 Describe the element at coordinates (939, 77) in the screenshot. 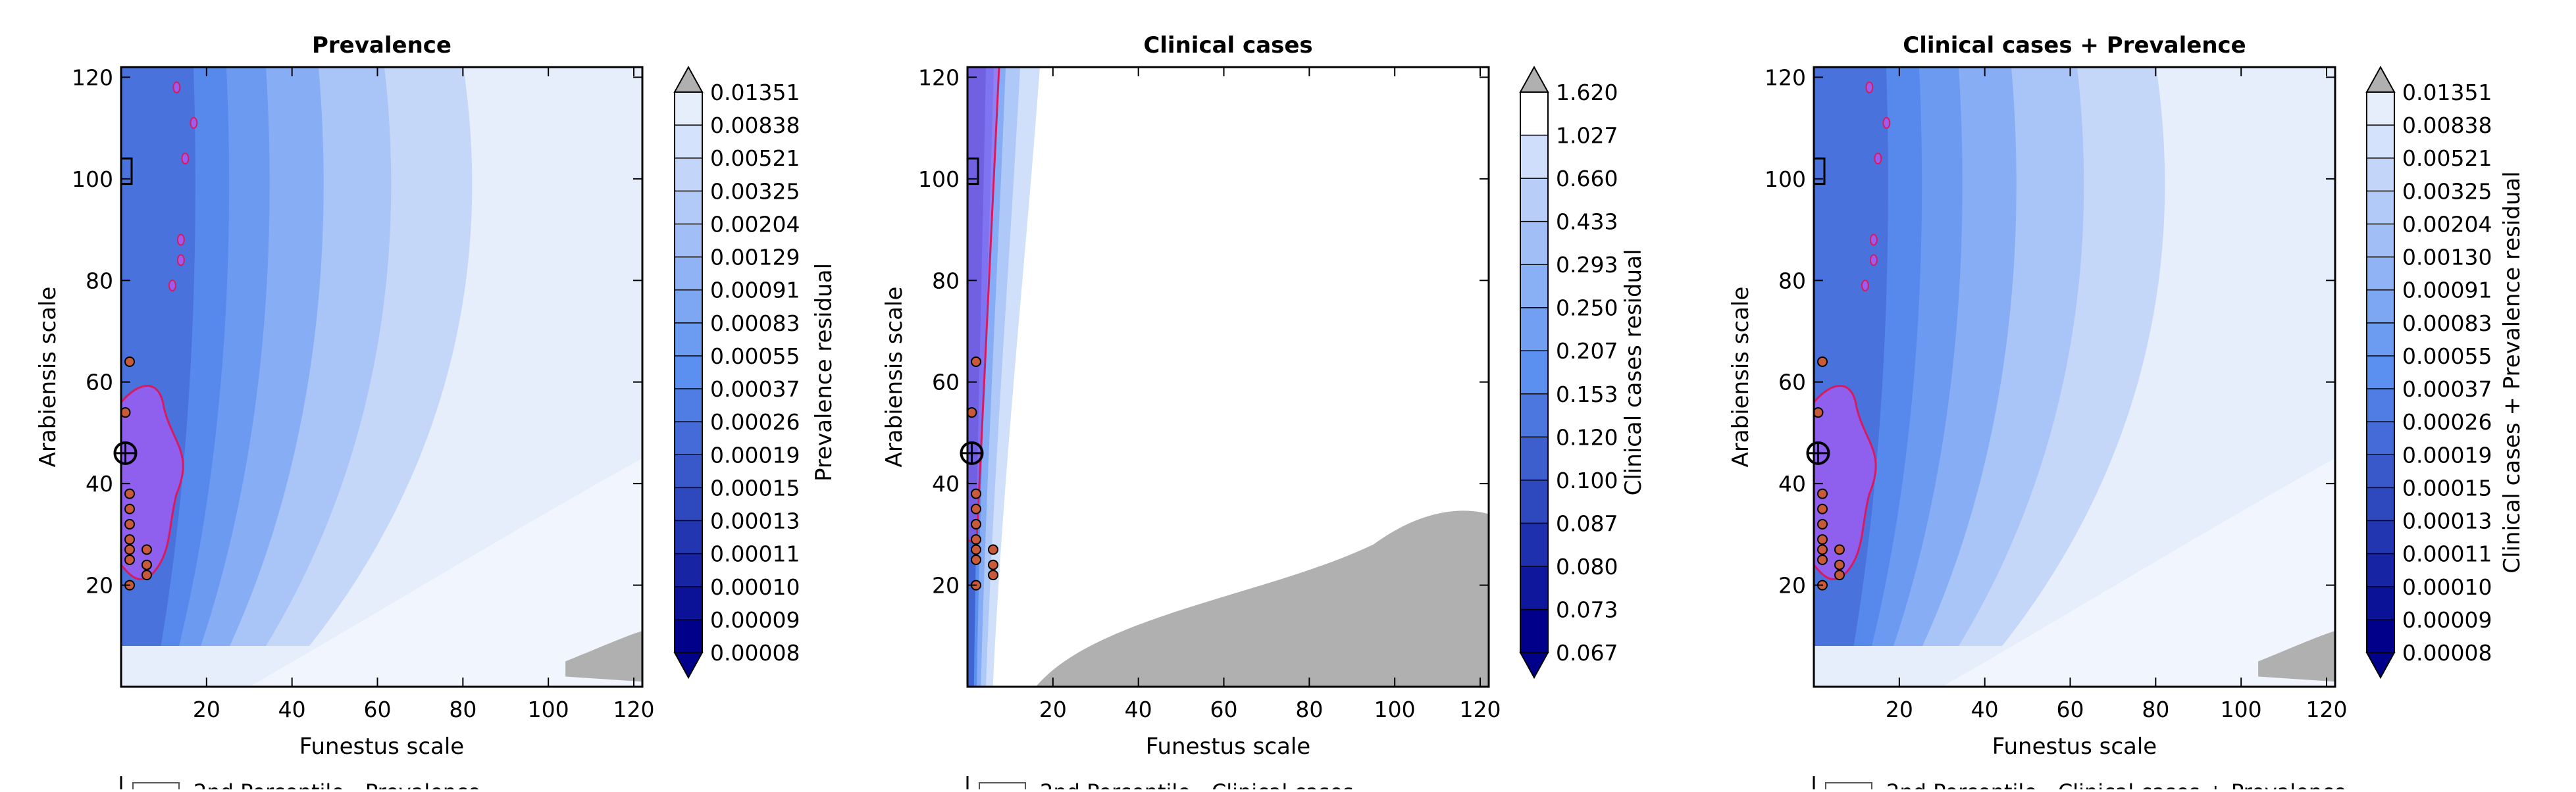

I see `y-tick-label: 120` at that location.